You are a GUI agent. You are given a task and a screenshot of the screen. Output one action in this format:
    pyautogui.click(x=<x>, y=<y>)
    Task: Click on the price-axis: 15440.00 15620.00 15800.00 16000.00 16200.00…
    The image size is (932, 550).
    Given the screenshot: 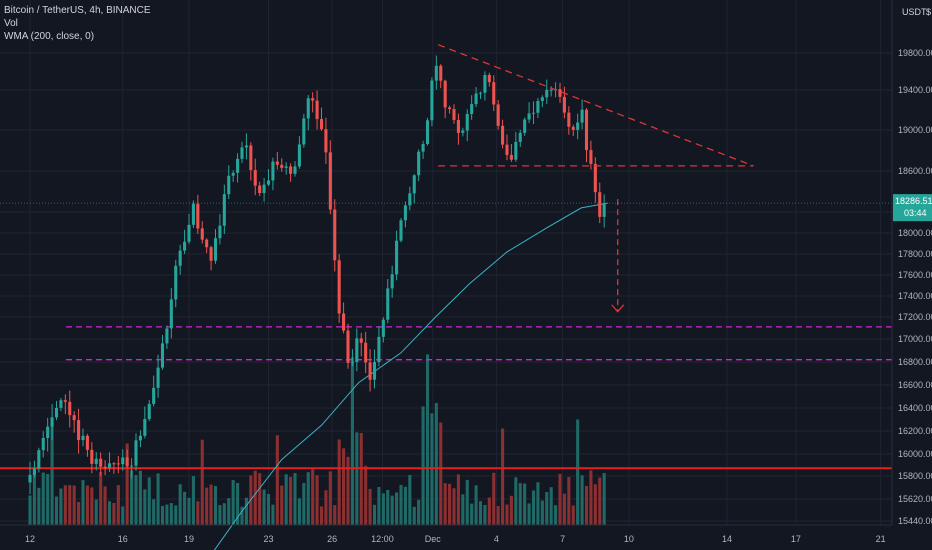 What is the action you would take?
    pyautogui.click(x=915, y=287)
    